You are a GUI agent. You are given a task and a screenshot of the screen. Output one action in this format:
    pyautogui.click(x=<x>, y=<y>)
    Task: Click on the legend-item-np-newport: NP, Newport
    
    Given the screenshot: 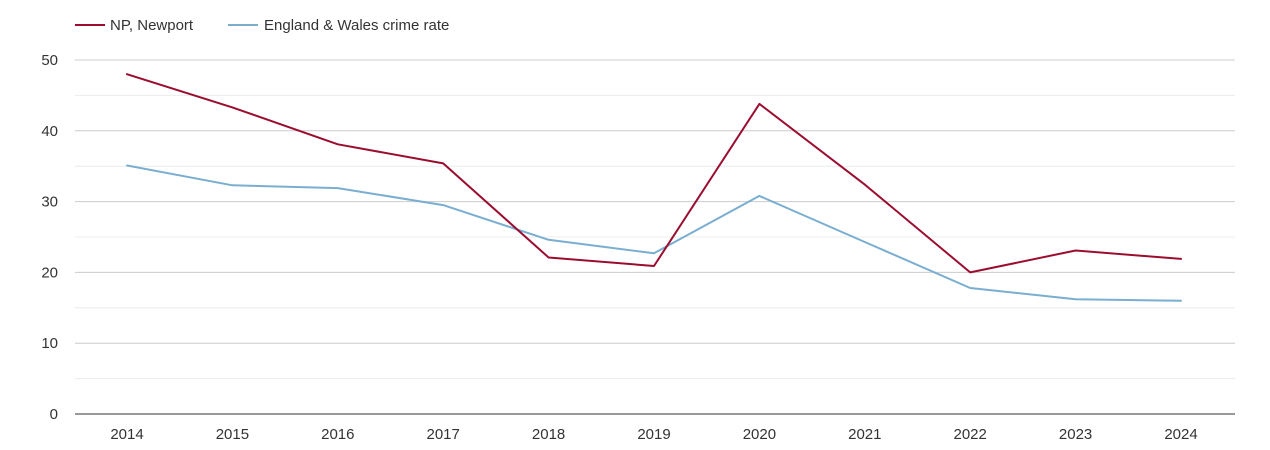 What is the action you would take?
    pyautogui.click(x=134, y=25)
    